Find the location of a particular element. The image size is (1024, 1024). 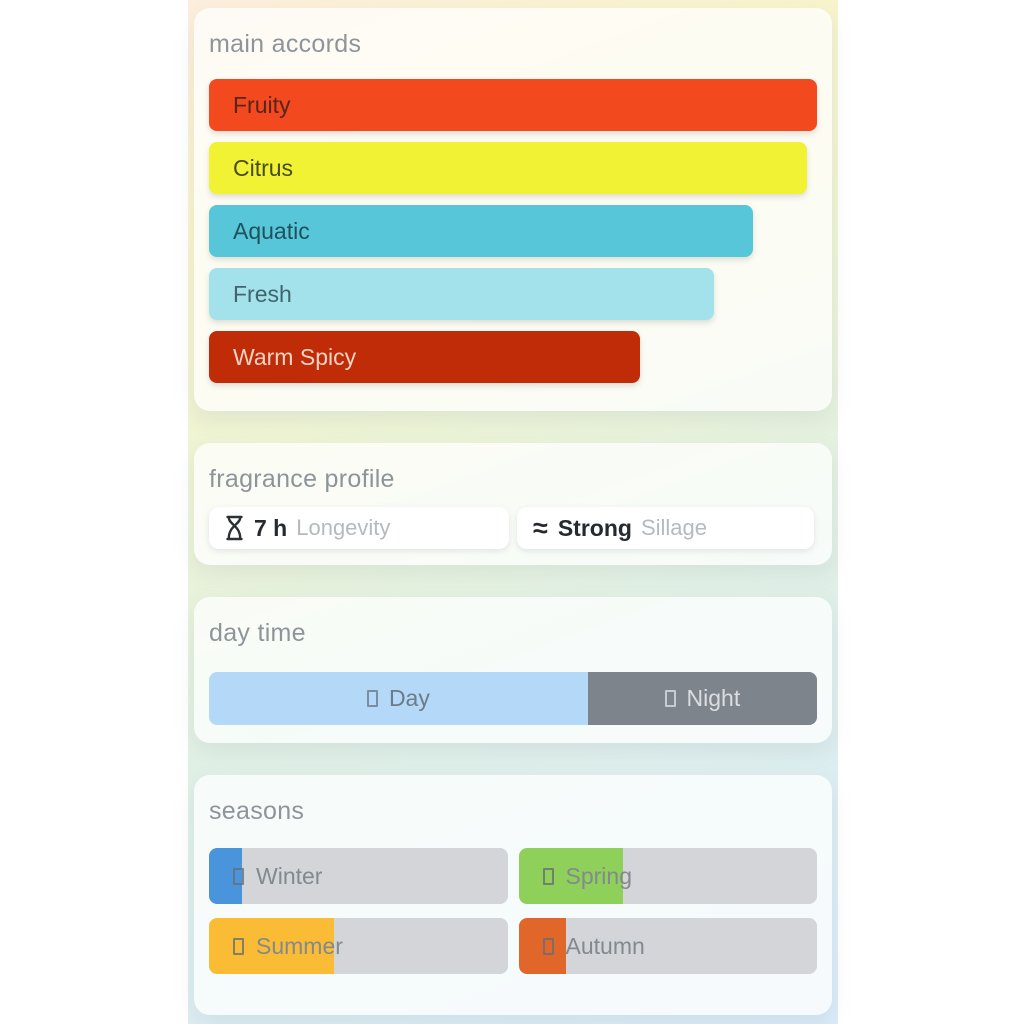

day-segment: Day is located at coordinates (398, 698).